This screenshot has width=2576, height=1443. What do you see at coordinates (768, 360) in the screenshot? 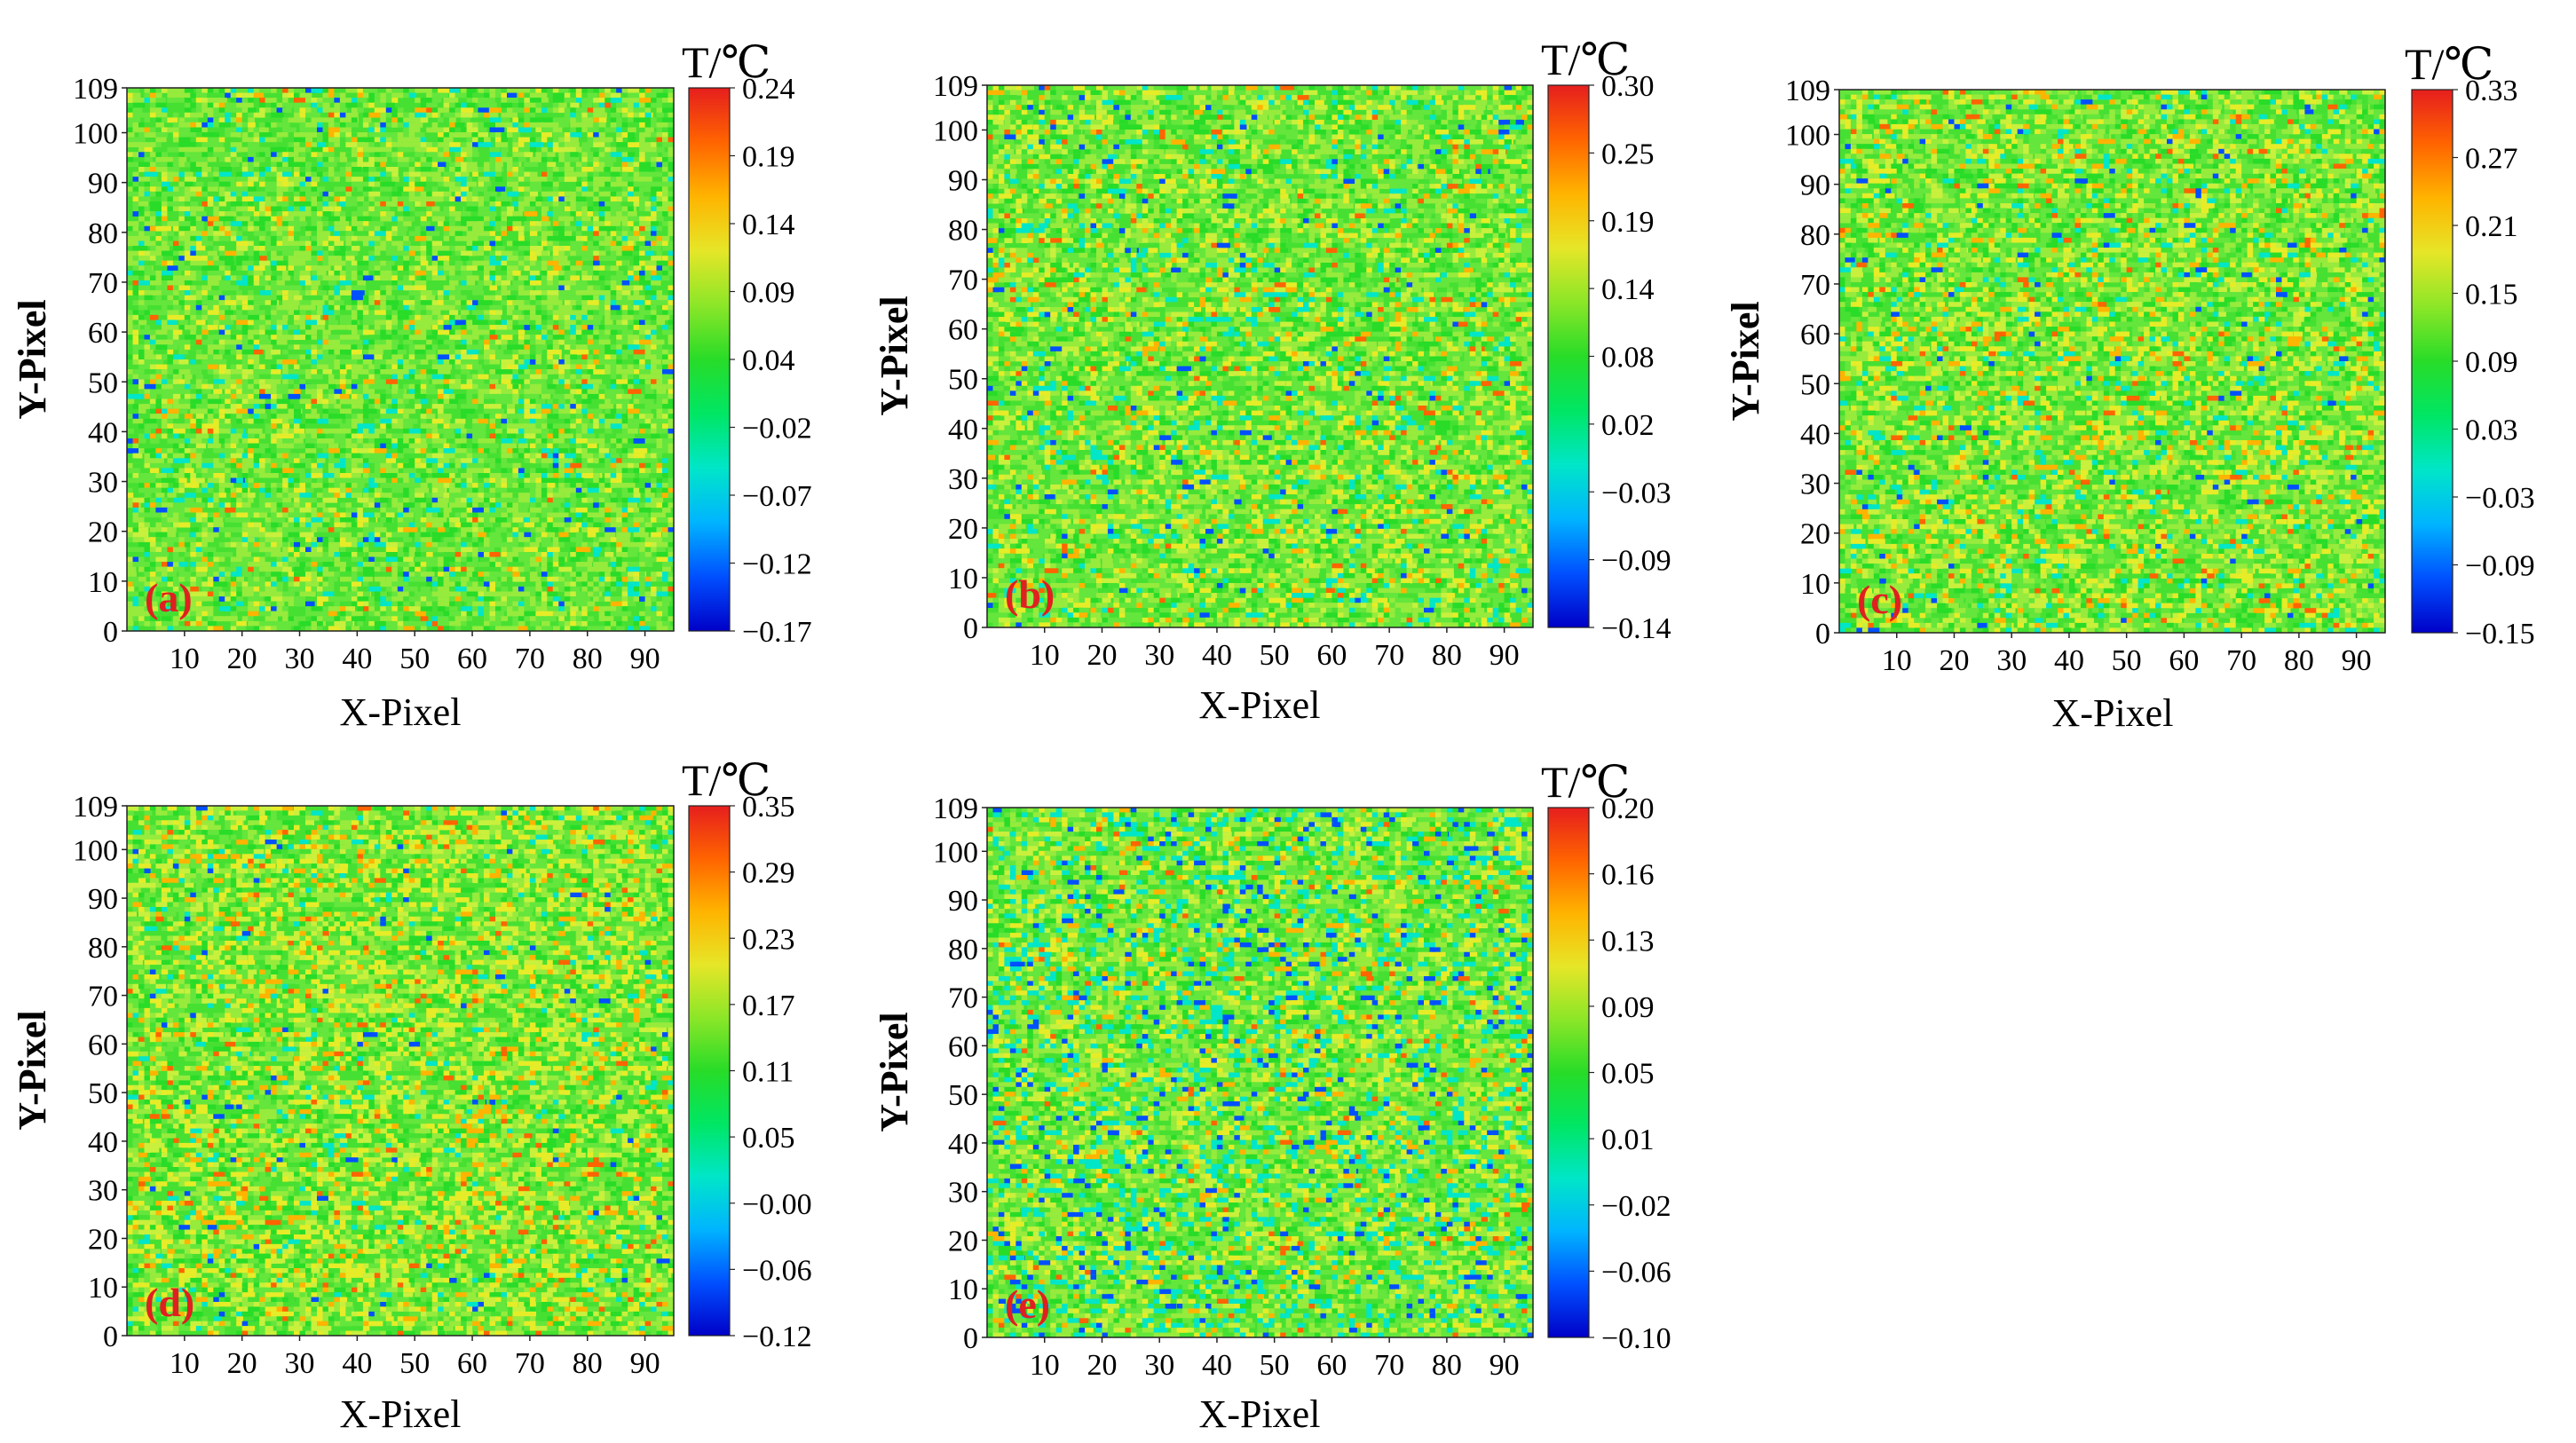
I see `colorbar-tick-label: 0.04` at bounding box center [768, 360].